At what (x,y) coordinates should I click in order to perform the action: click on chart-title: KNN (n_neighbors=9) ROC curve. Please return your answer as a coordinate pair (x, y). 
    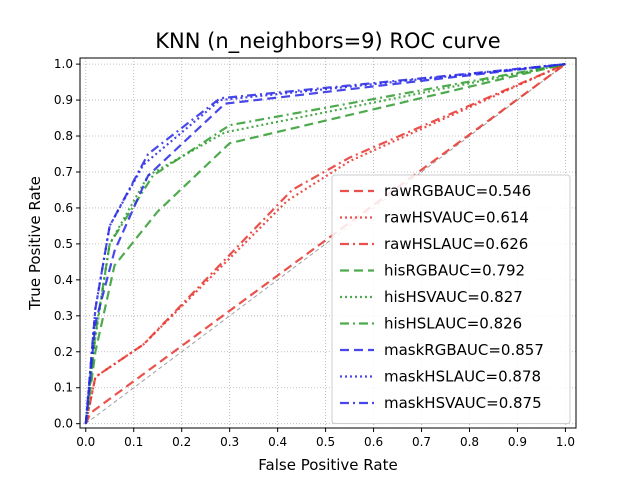
    Looking at the image, I should click on (327, 41).